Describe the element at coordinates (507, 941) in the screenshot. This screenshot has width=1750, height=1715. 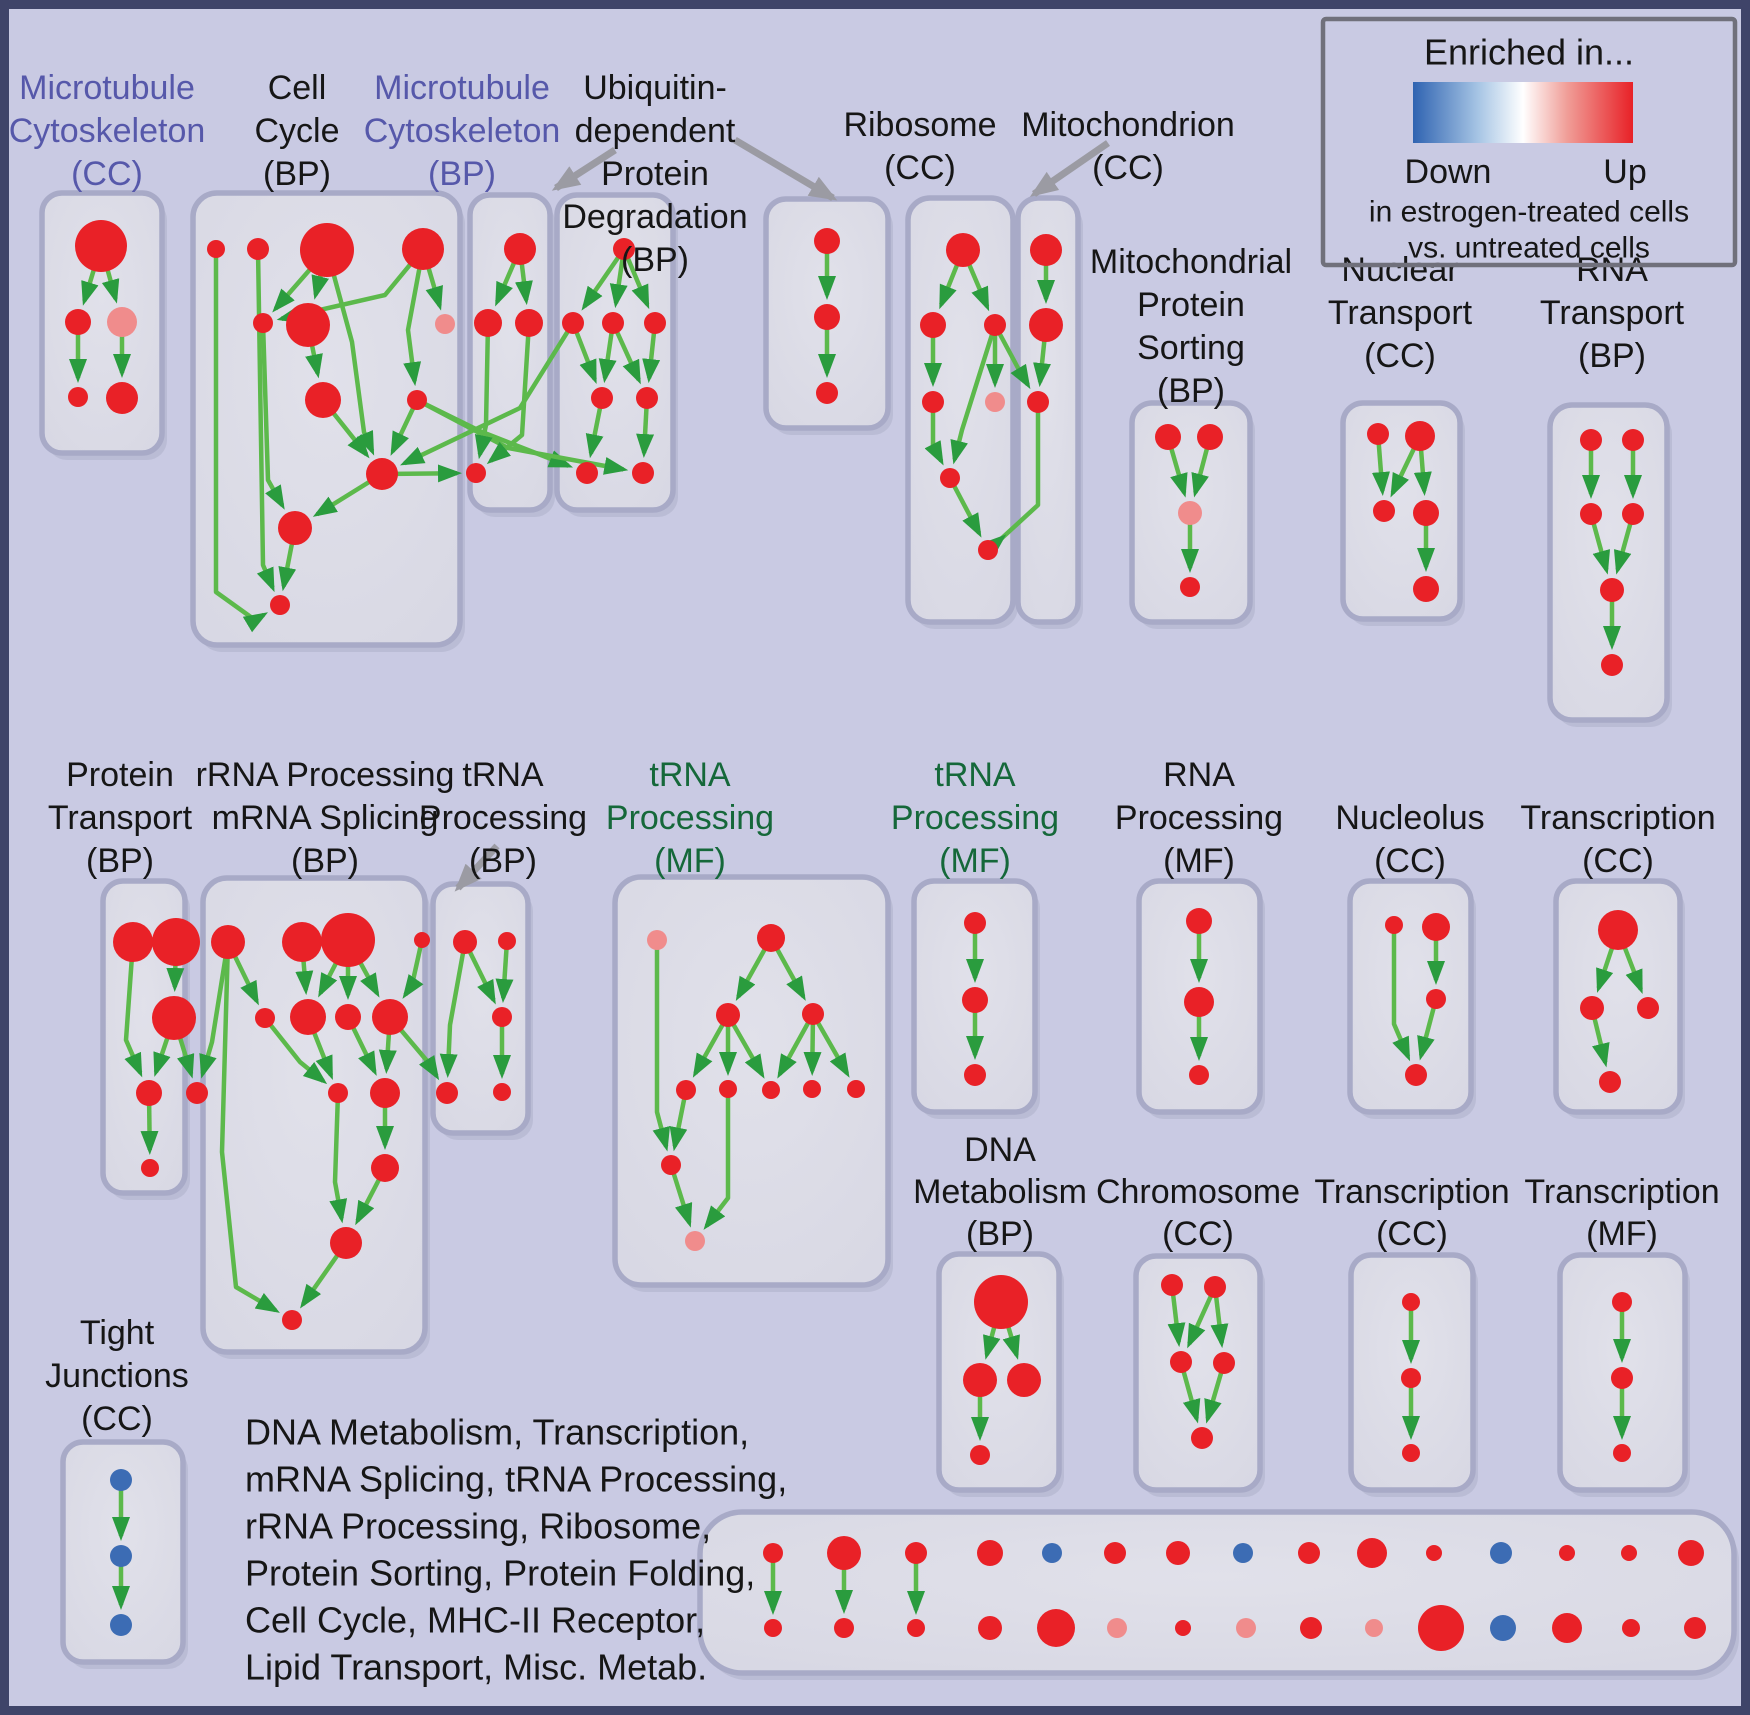
I see `go-term-node-t2` at that location.